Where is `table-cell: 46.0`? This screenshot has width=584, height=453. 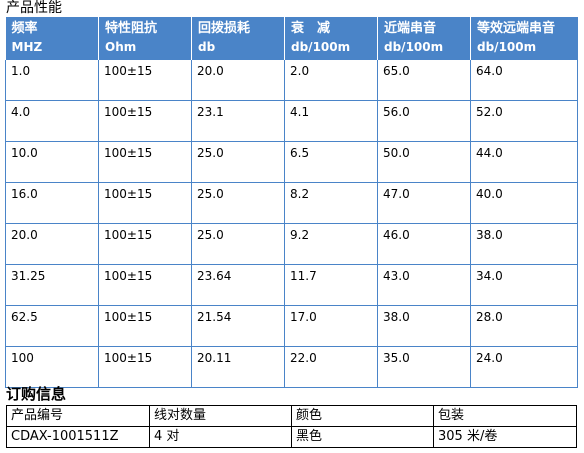
table-cell: 46.0 is located at coordinates (424, 244).